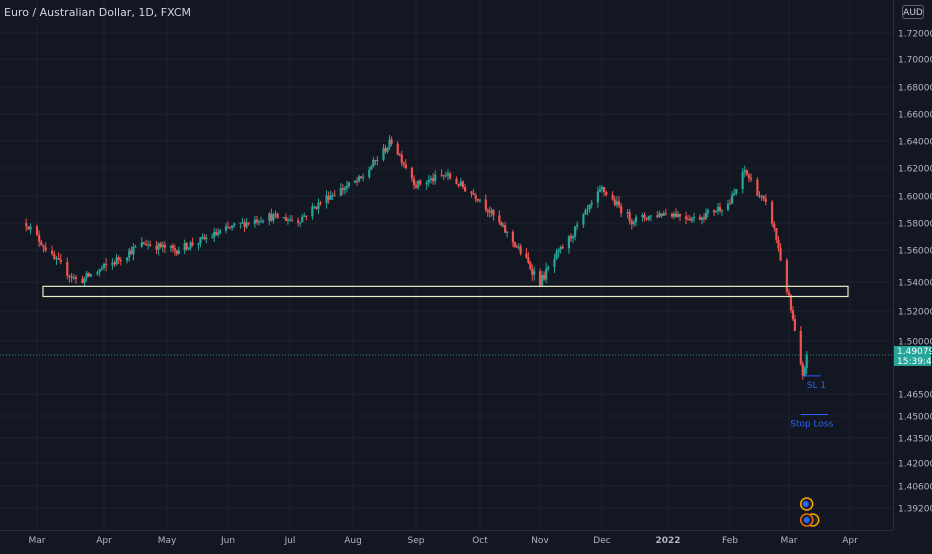 Image resolution: width=932 pixels, height=554 pixels. What do you see at coordinates (915, 284) in the screenshot?
I see `y-tick-label: 1.54000` at bounding box center [915, 284].